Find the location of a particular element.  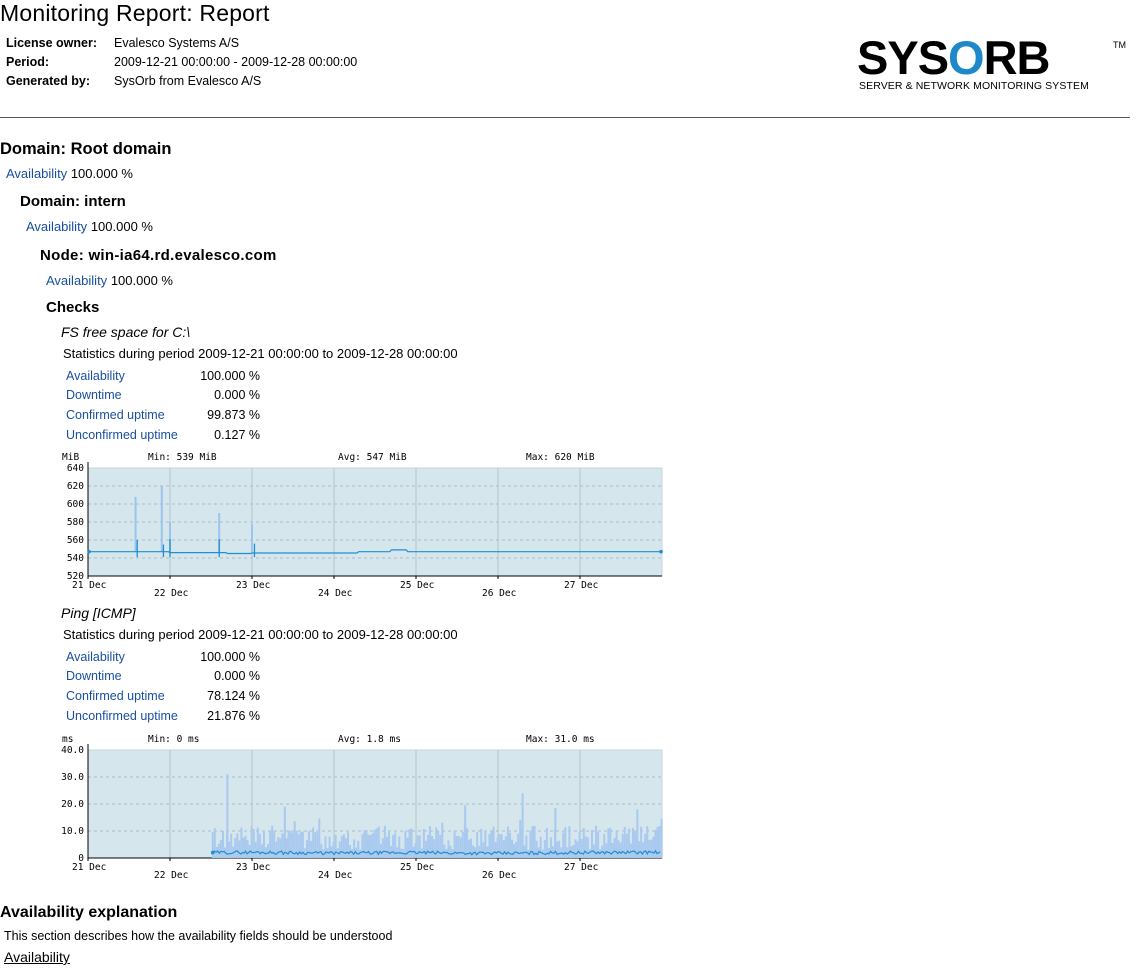

stats-row: Confirmed uptime 99.873 % is located at coordinates (163, 415).